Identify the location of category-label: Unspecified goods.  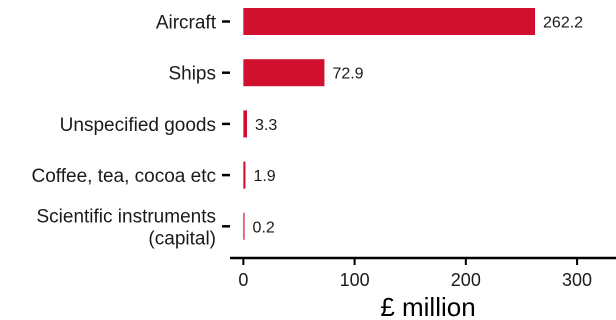
(138, 125).